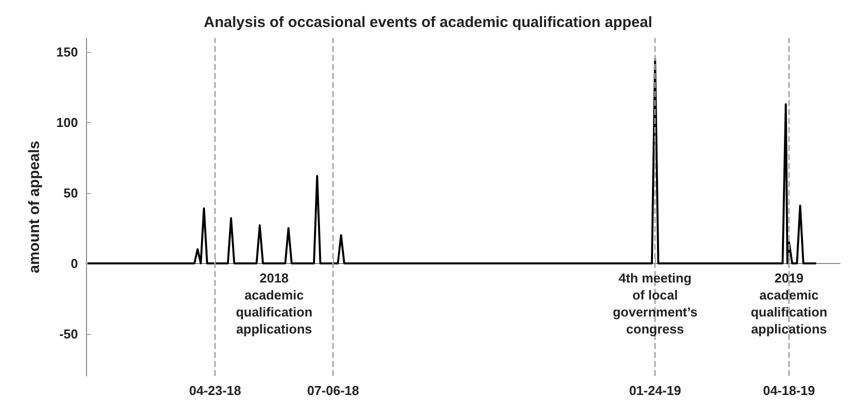 This screenshot has width=856, height=416. I want to click on y-tick-label: -50, so click(68, 334).